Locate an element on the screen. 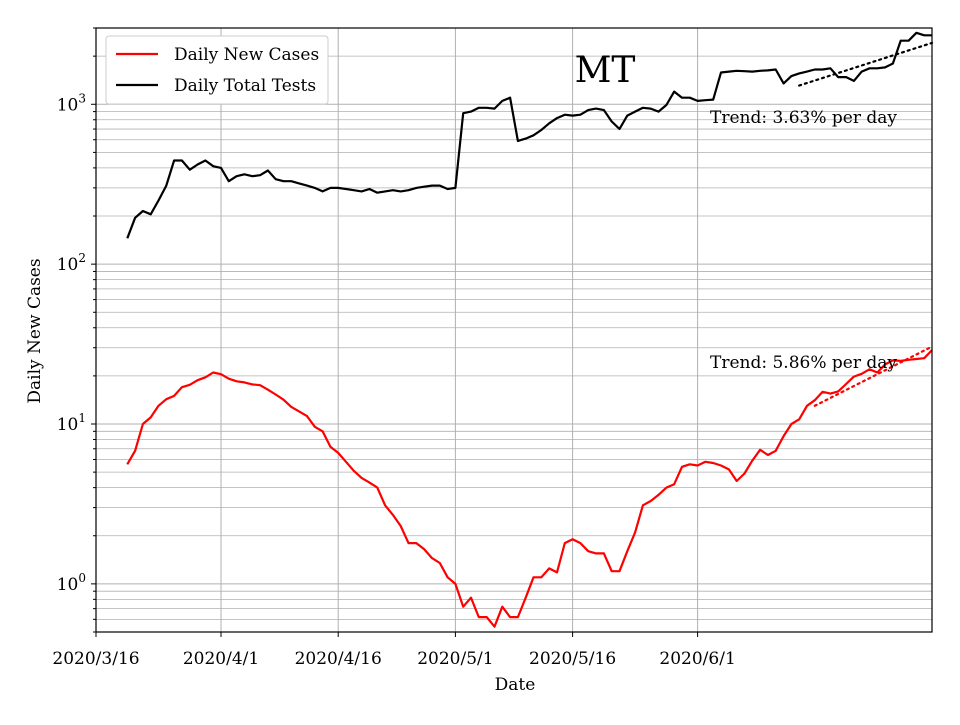 The image size is (960, 725). x-axis-label: Date is located at coordinates (515, 685).